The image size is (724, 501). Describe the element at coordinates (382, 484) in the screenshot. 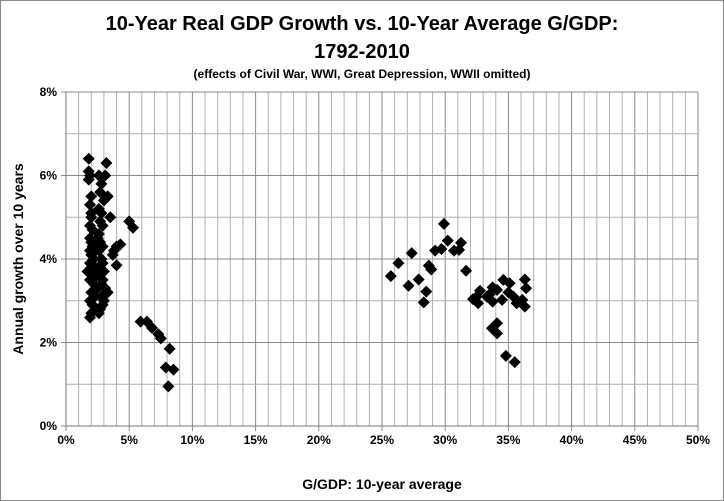

I see `x-axis-label: G/GDP: 10-year average` at that location.